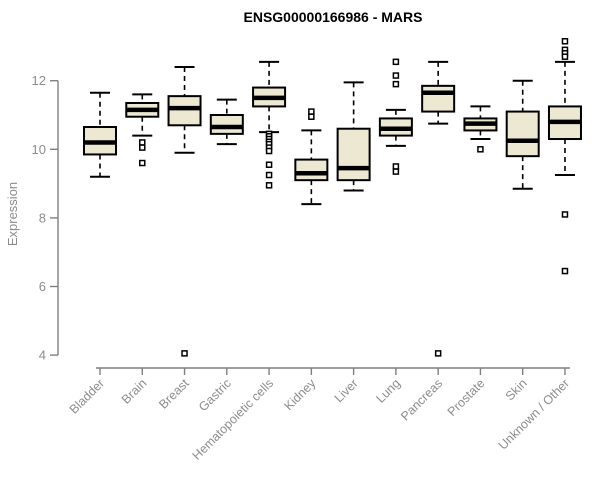 The image size is (600, 500). What do you see at coordinates (39, 149) in the screenshot?
I see `y-tick-label: 10` at bounding box center [39, 149].